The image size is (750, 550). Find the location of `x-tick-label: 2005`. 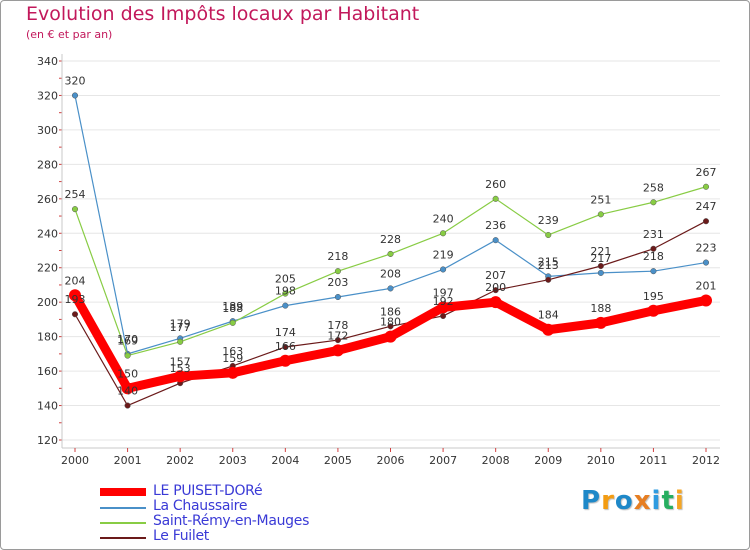

x-tick-label: 2005 is located at coordinates (338, 460).